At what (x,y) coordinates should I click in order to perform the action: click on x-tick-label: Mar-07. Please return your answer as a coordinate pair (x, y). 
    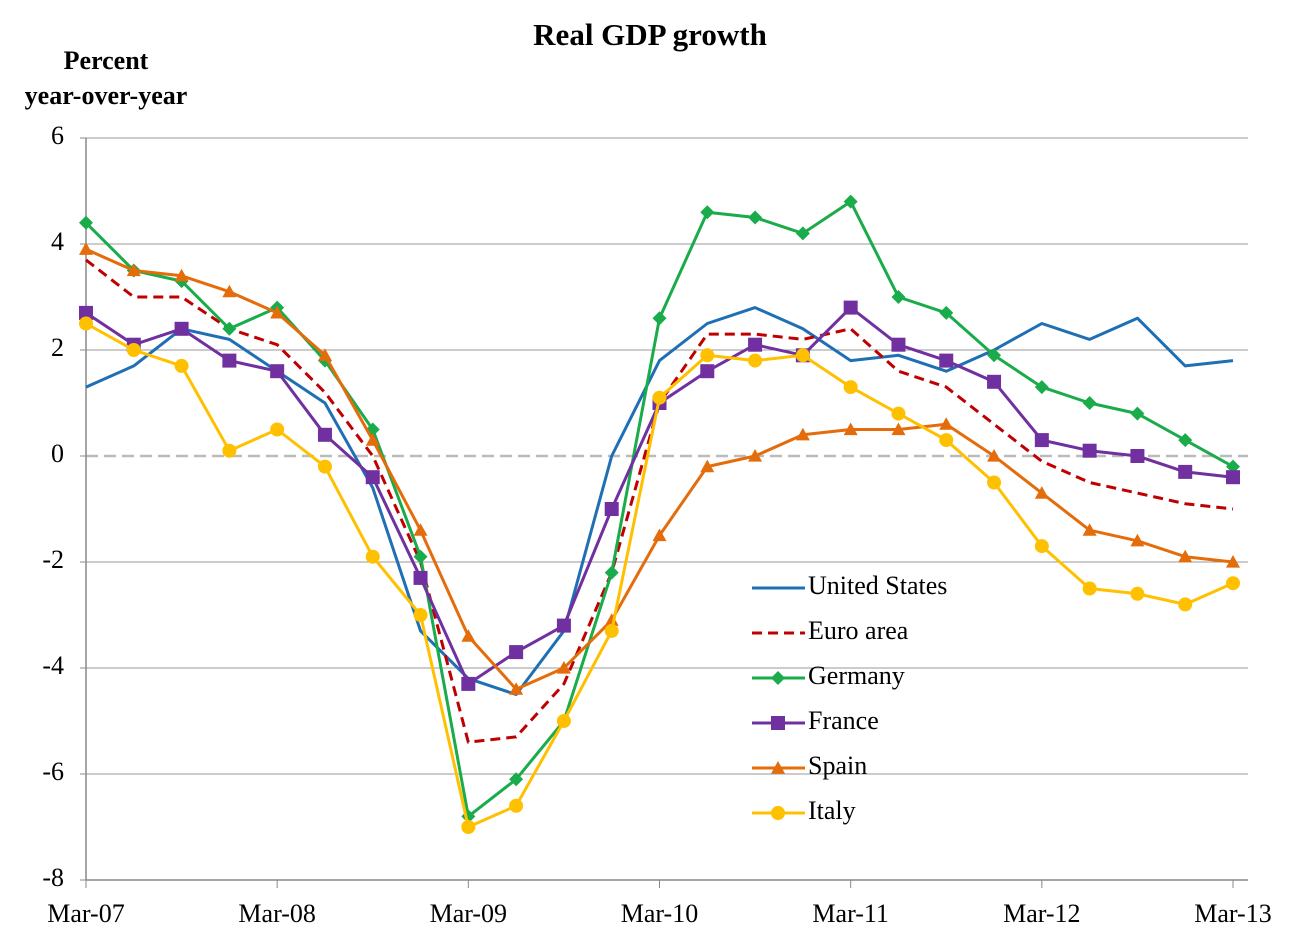
    Looking at the image, I should click on (85, 913).